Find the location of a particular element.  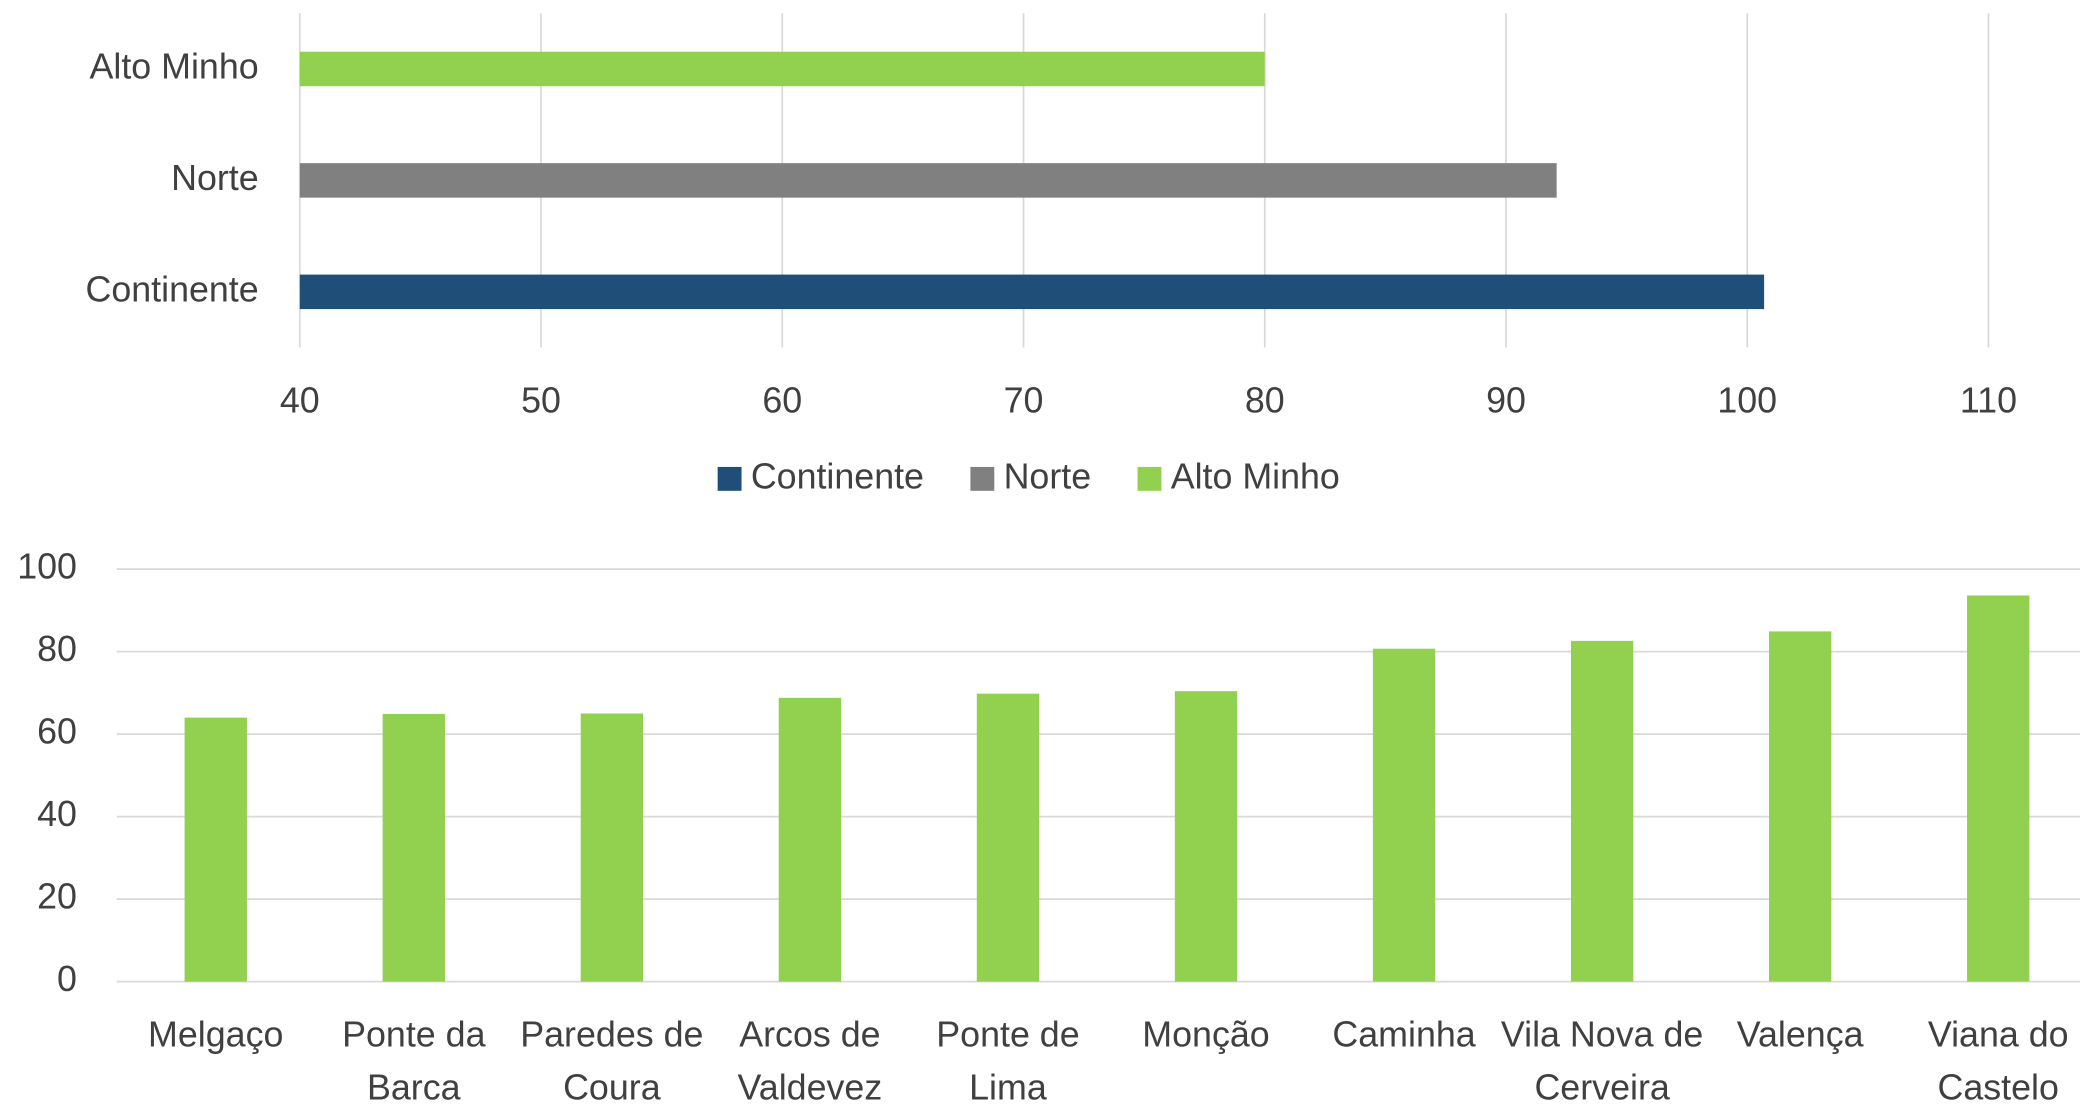

x-tick-label: 50 is located at coordinates (541, 401).